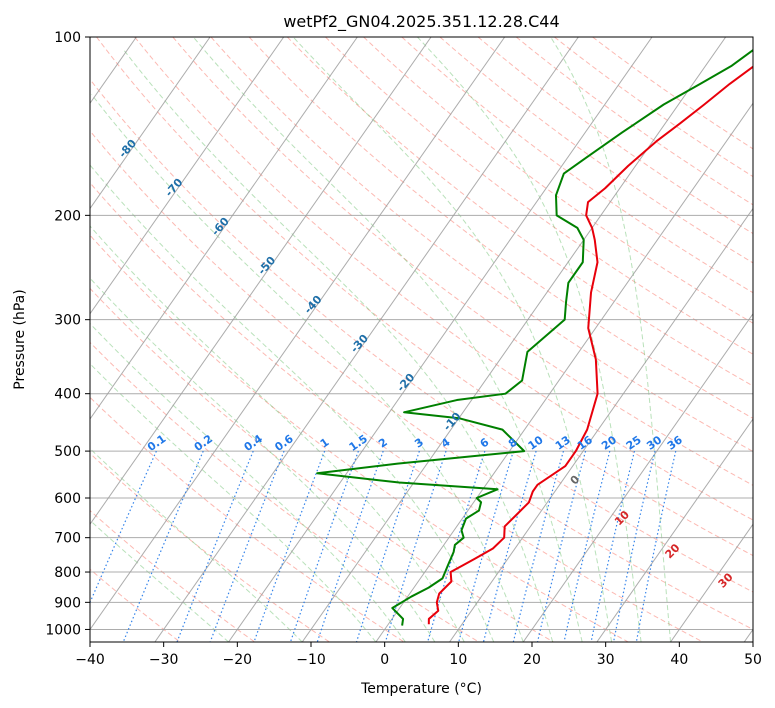  What do you see at coordinates (313, 305) in the screenshot?
I see `isotherm-label: -40` at bounding box center [313, 305].